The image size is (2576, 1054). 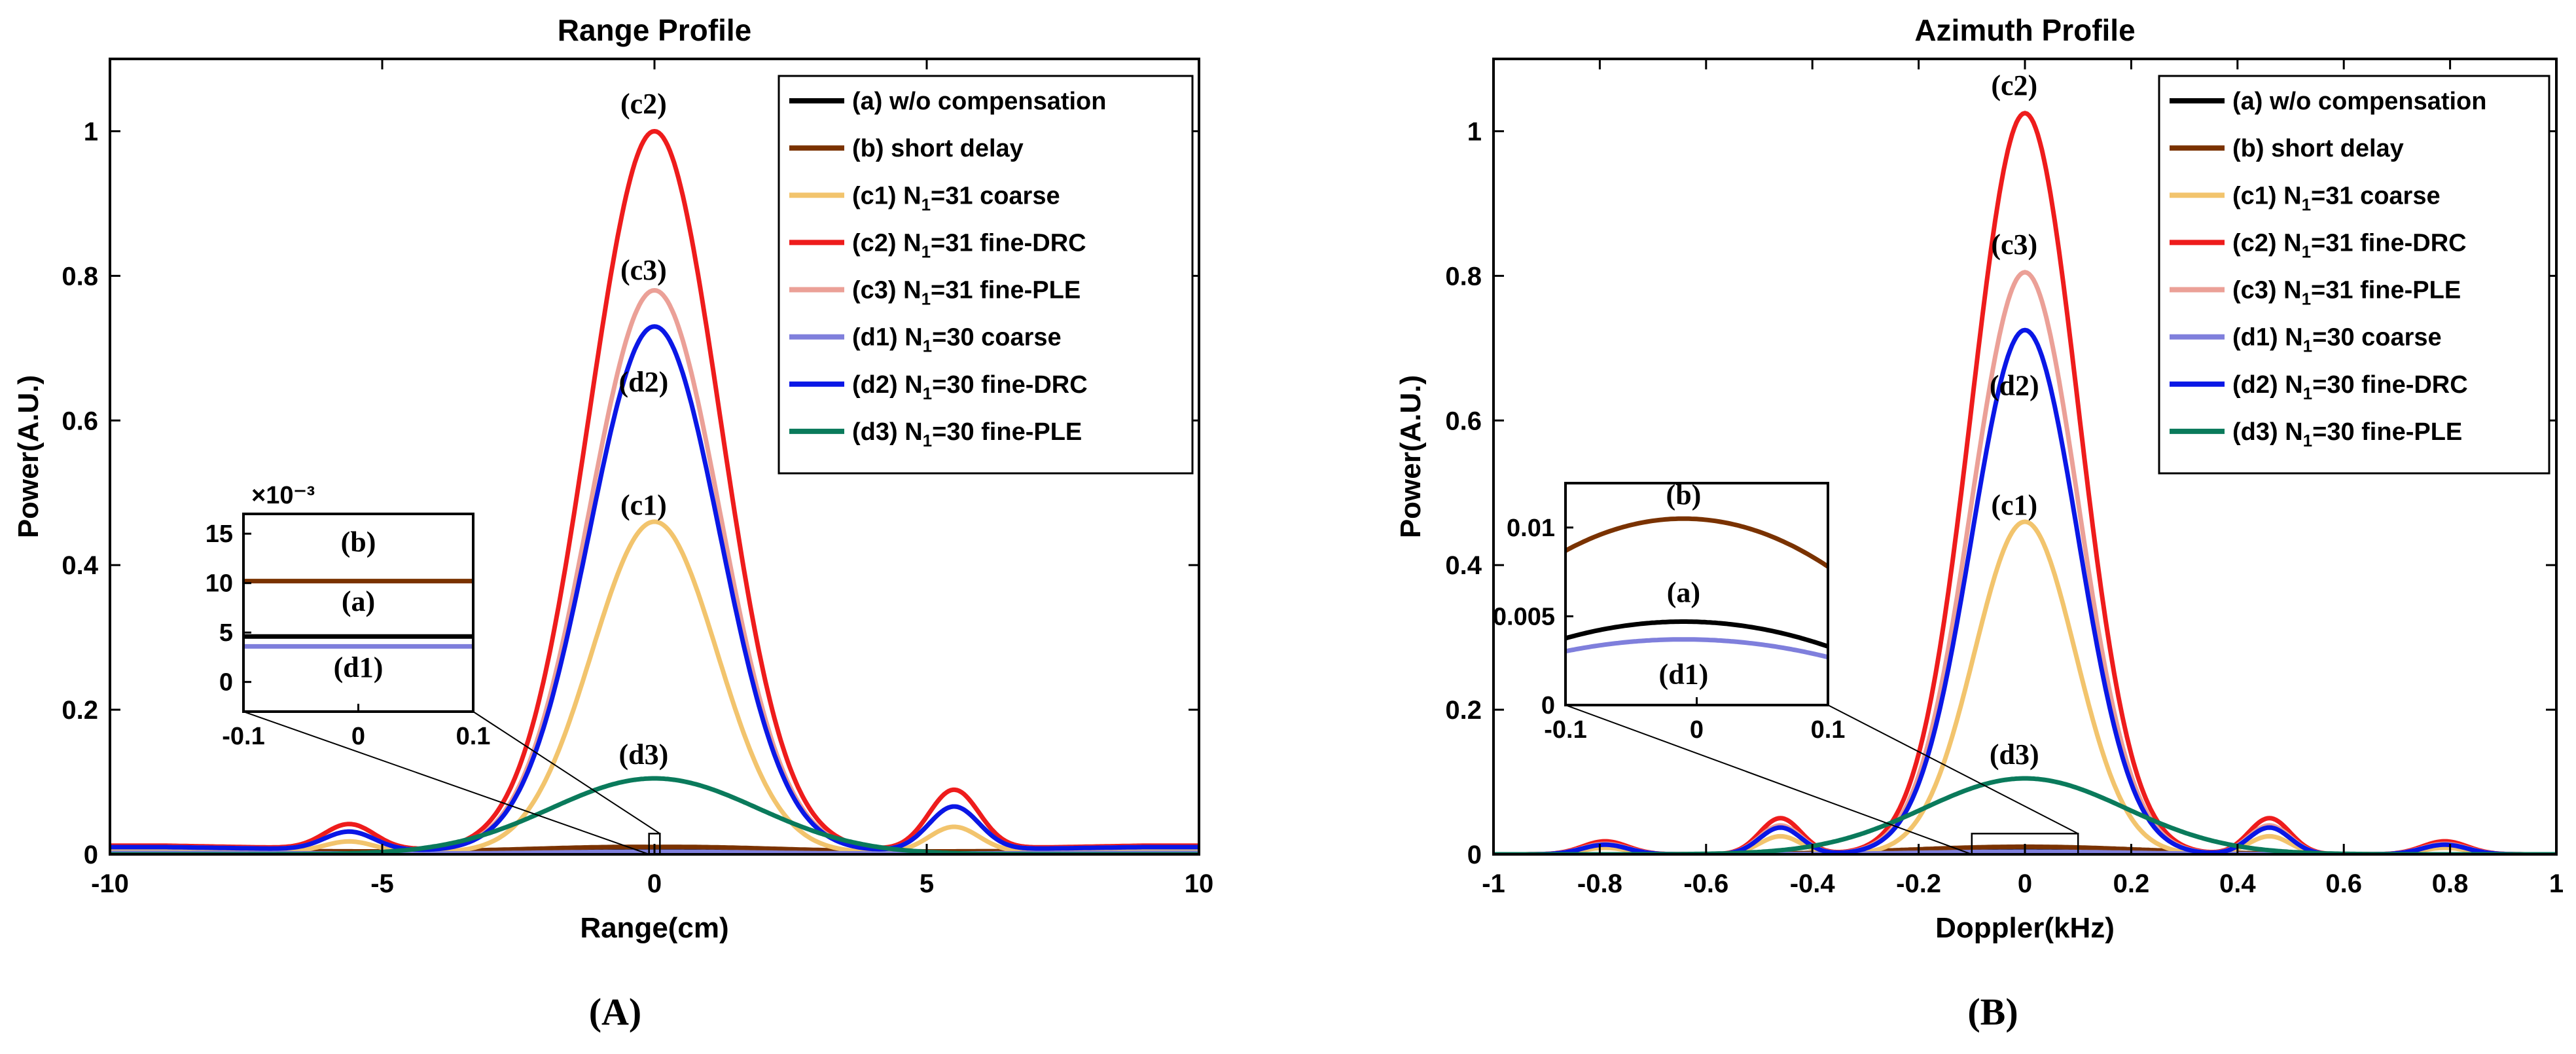 I want to click on x-tick-label: -0.4, so click(x=1813, y=883).